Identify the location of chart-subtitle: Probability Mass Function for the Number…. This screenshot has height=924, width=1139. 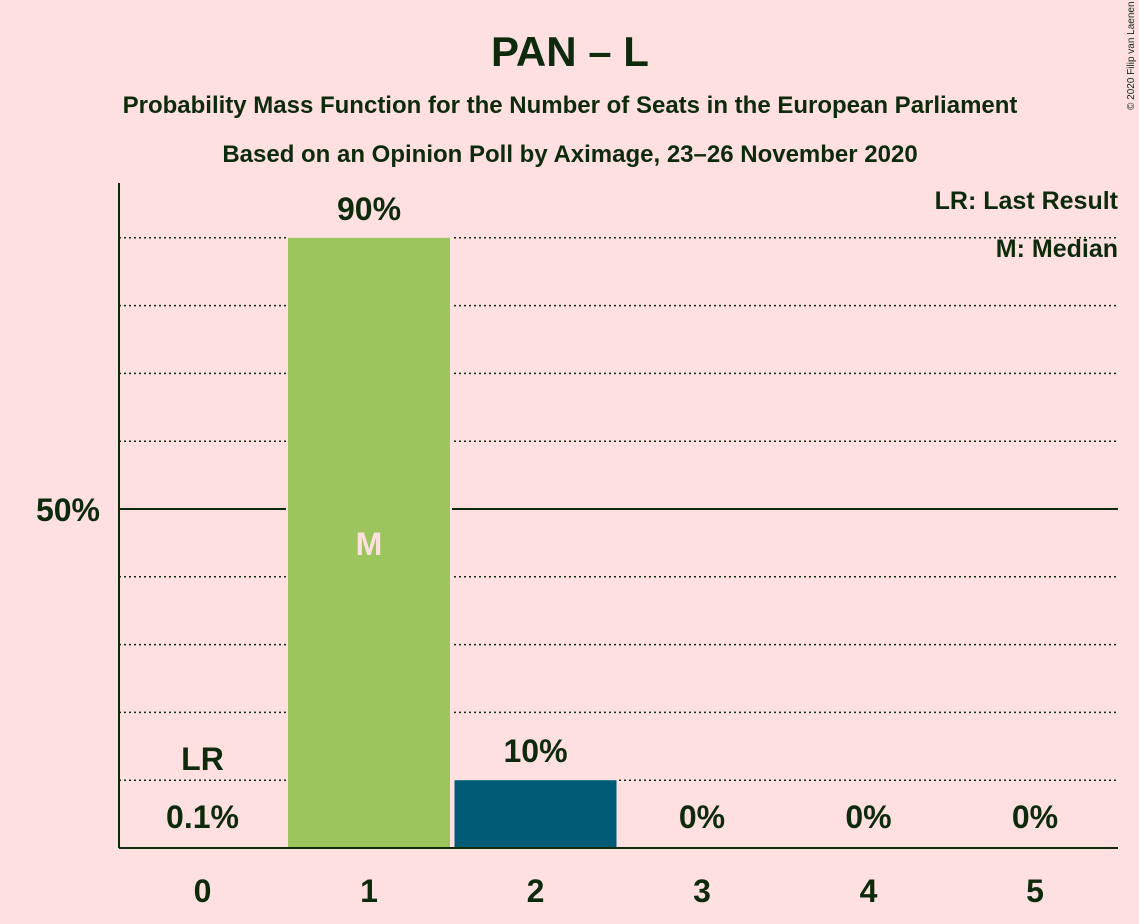
(570, 105).